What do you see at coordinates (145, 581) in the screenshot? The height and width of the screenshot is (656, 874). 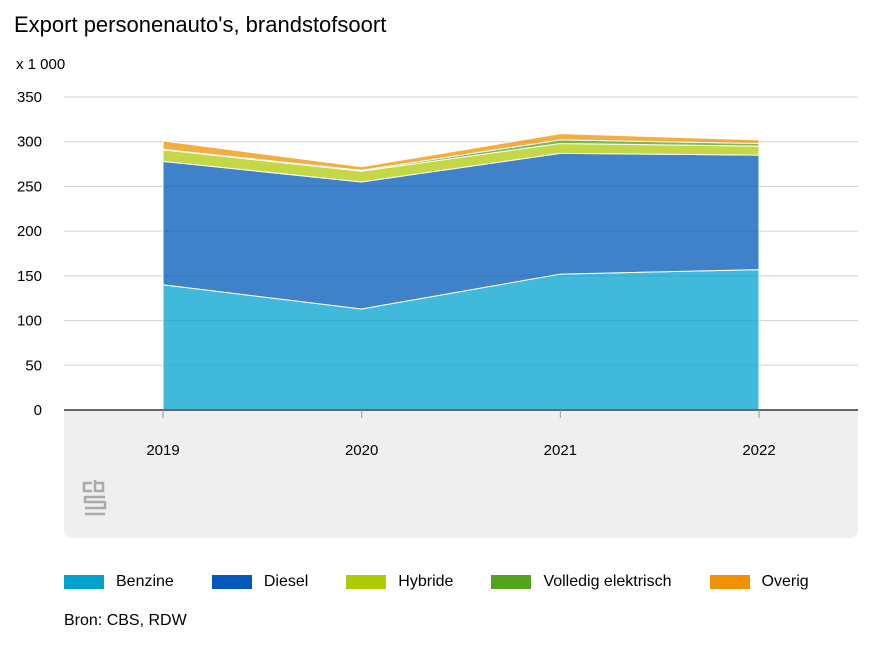 I see `legend-label: Benzine` at bounding box center [145, 581].